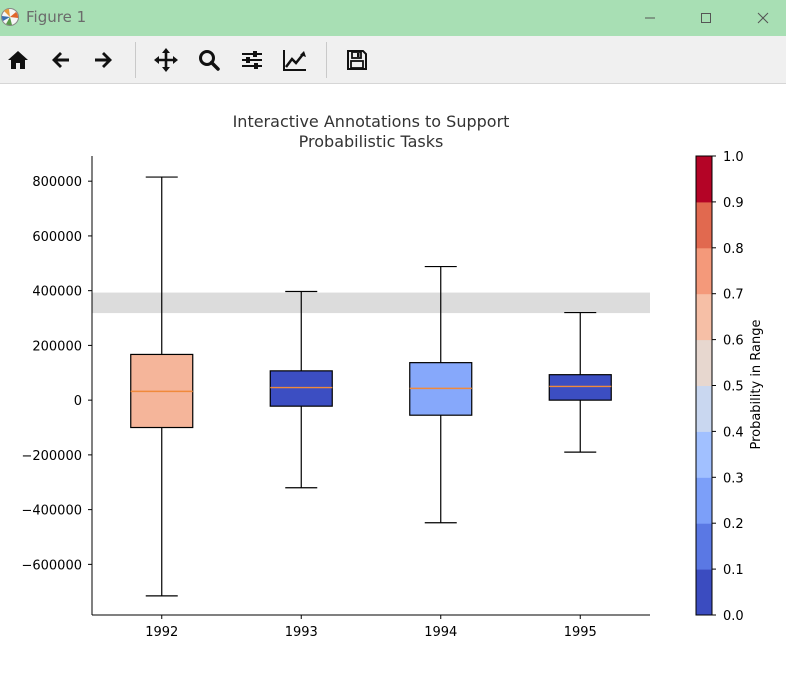 The image size is (786, 685). I want to click on home-button, so click(18, 60).